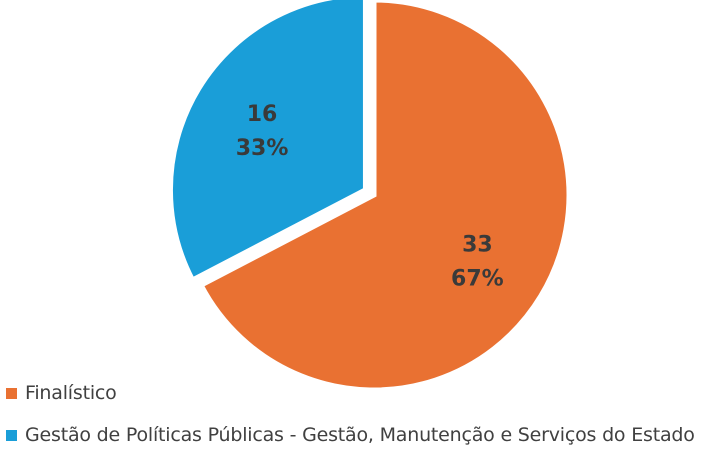  Describe the element at coordinates (477, 245) in the screenshot. I see `data-label-value-finalistico: 33` at that location.